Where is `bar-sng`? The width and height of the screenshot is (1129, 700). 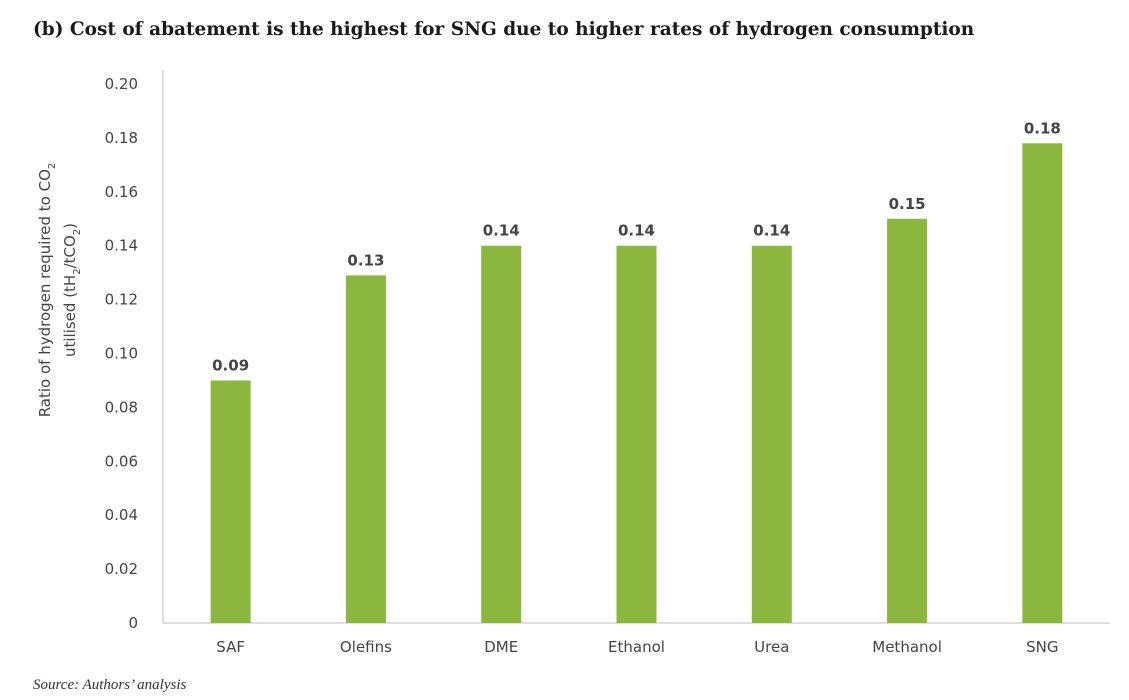
bar-sng is located at coordinates (1042, 383).